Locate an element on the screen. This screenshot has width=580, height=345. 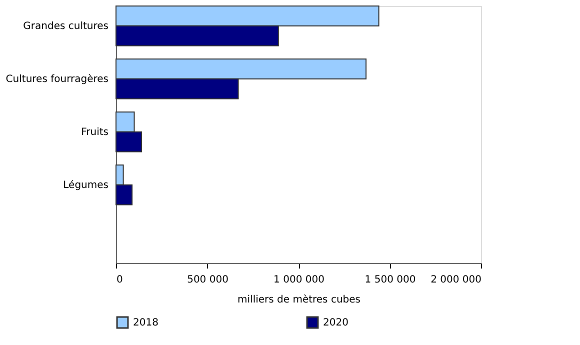
y-tick-label: Cultures fourragères is located at coordinates (57, 79).